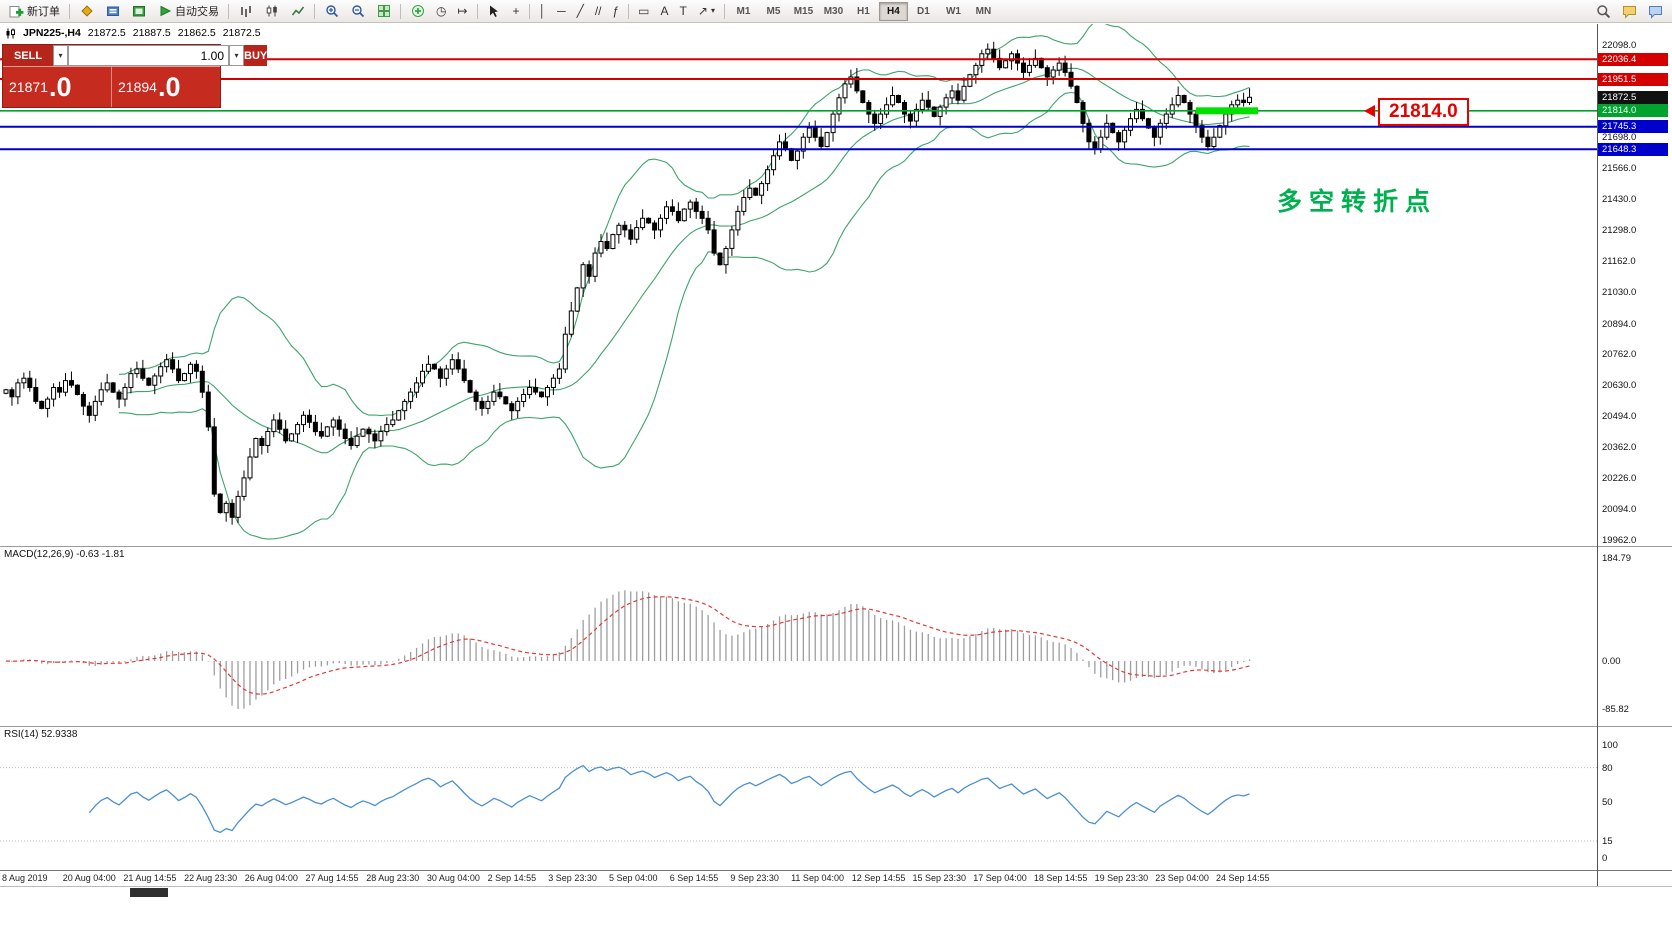 Image resolution: width=1672 pixels, height=951 pixels. I want to click on candlestick-chart-button, so click(271, 11).